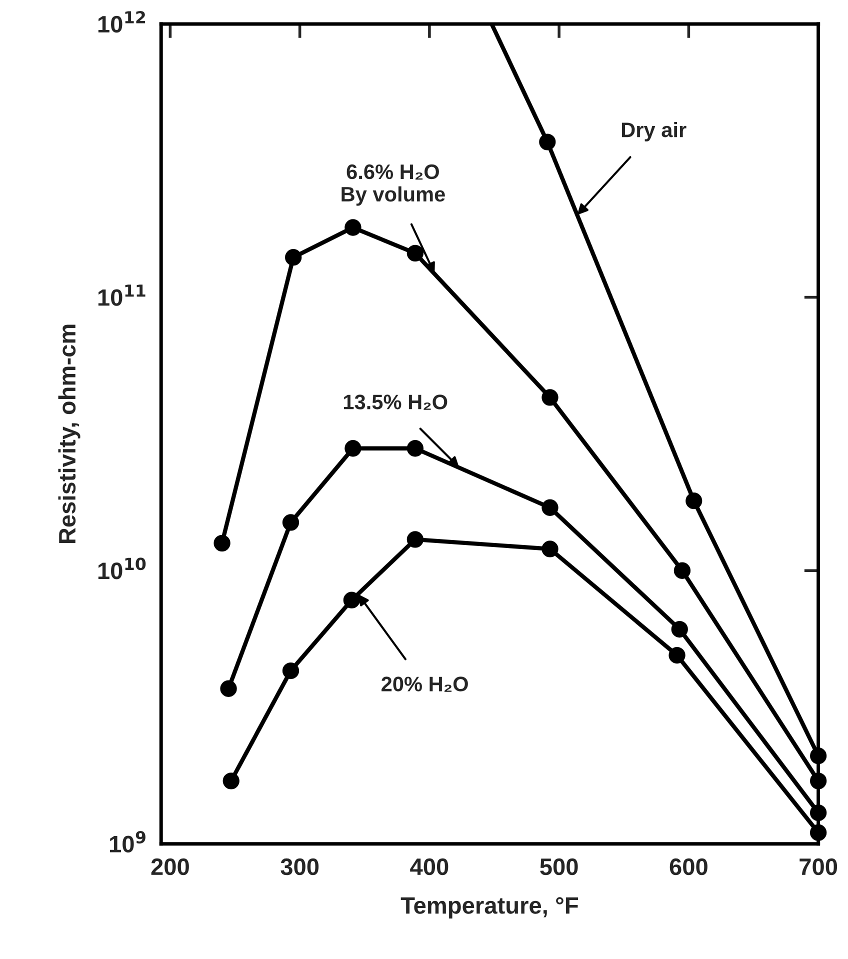 This screenshot has width=848, height=959. Describe the element at coordinates (559, 867) in the screenshot. I see `x-tick-label: 500` at that location.